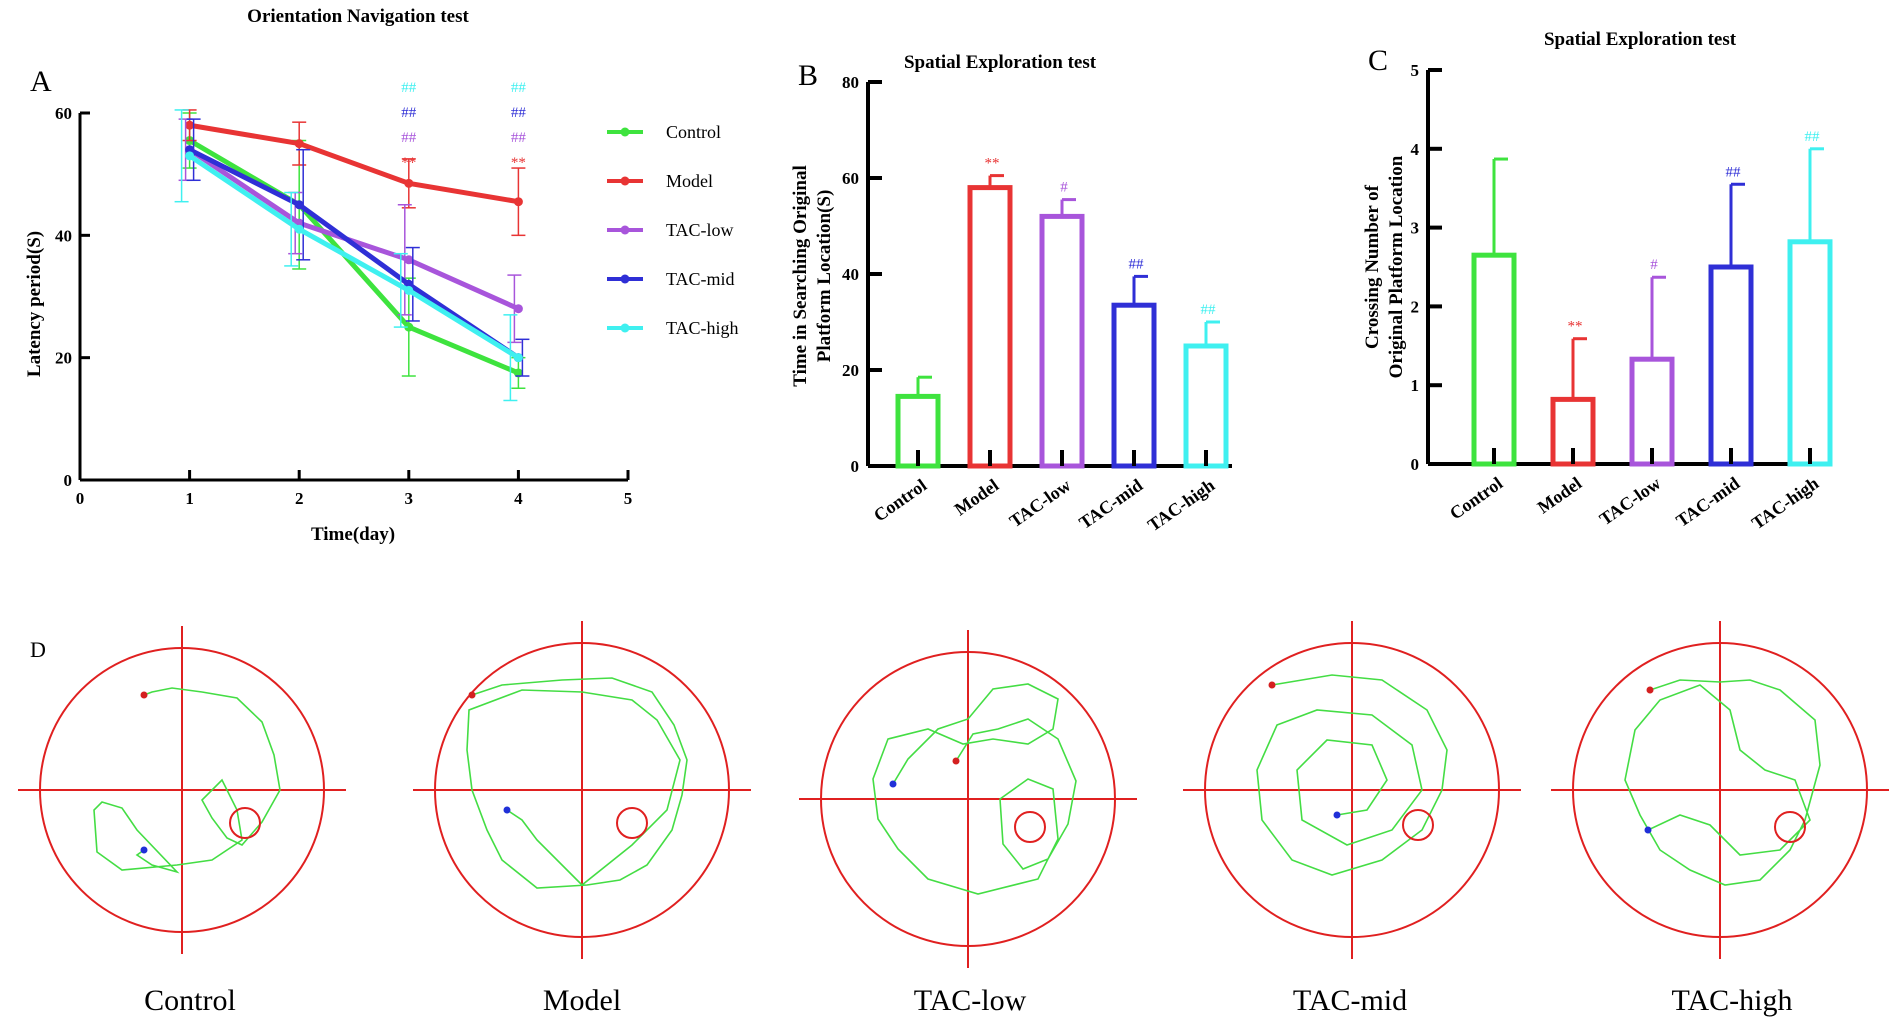  What do you see at coordinates (1415, 385) in the screenshot?
I see `c-y-tick-label: 1` at bounding box center [1415, 385].